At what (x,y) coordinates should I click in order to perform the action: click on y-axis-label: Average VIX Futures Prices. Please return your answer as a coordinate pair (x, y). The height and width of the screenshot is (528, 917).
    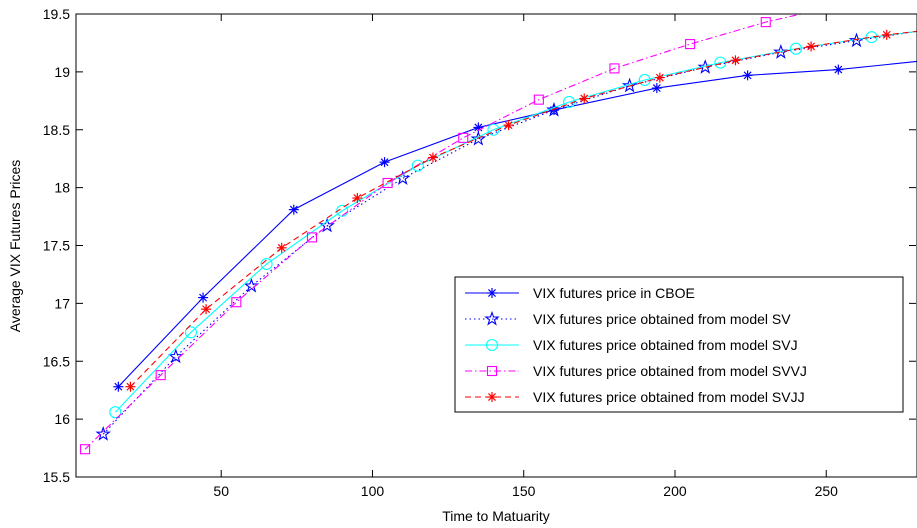
    Looking at the image, I should click on (15, 246).